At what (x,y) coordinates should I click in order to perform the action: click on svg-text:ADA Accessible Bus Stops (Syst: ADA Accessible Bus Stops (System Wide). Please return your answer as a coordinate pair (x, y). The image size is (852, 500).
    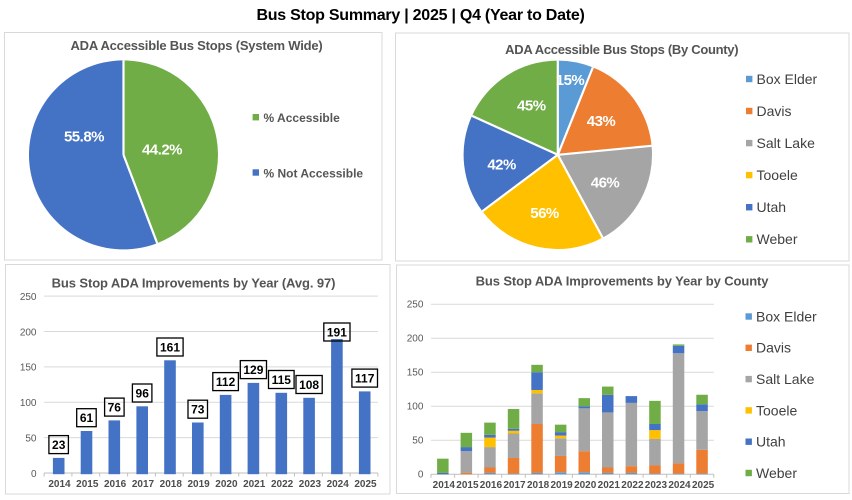
    Looking at the image, I should click on (196, 45).